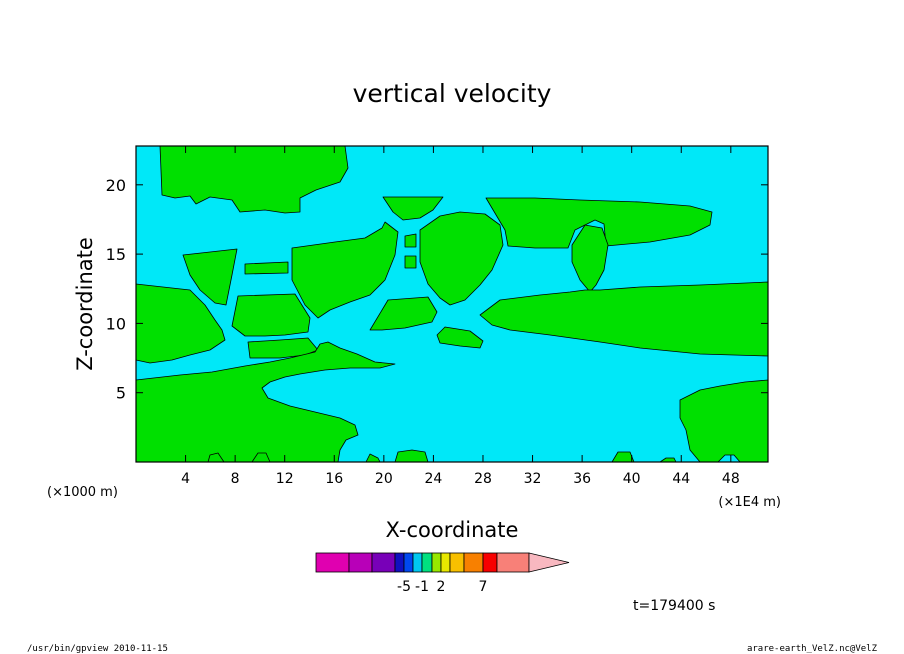  What do you see at coordinates (441, 587) in the screenshot?
I see `colorbar-tick-label: 2` at bounding box center [441, 587].